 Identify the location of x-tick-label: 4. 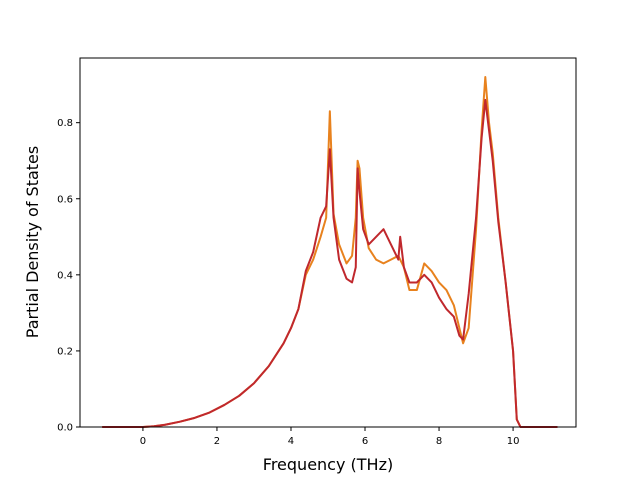
(291, 441).